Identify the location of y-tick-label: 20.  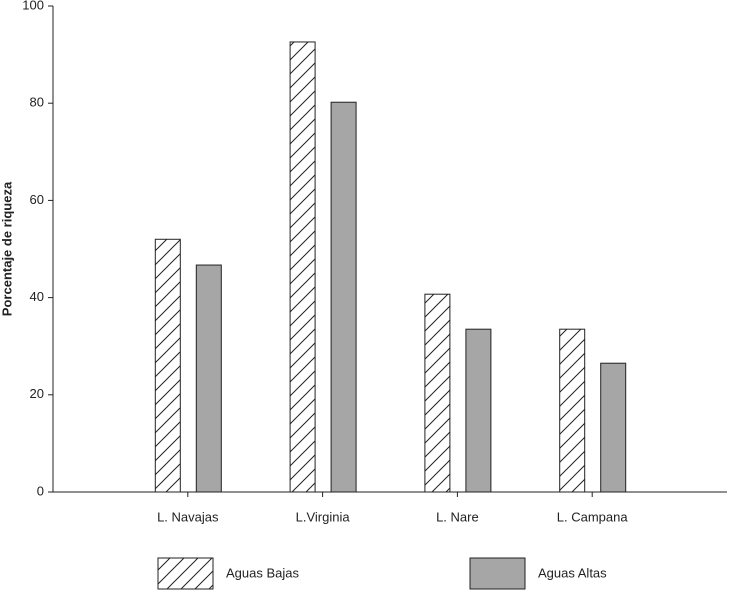
(37, 393).